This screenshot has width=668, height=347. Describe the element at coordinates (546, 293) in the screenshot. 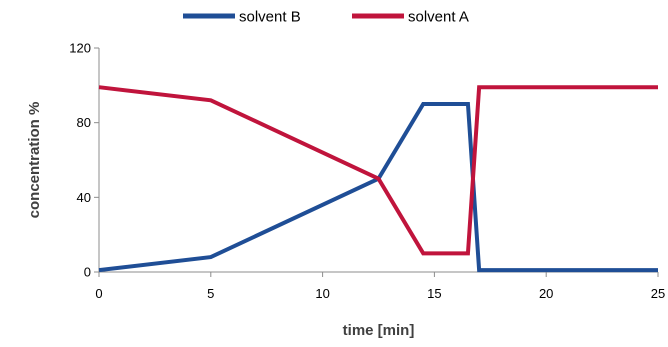

I see `x-tick-label: 20` at that location.